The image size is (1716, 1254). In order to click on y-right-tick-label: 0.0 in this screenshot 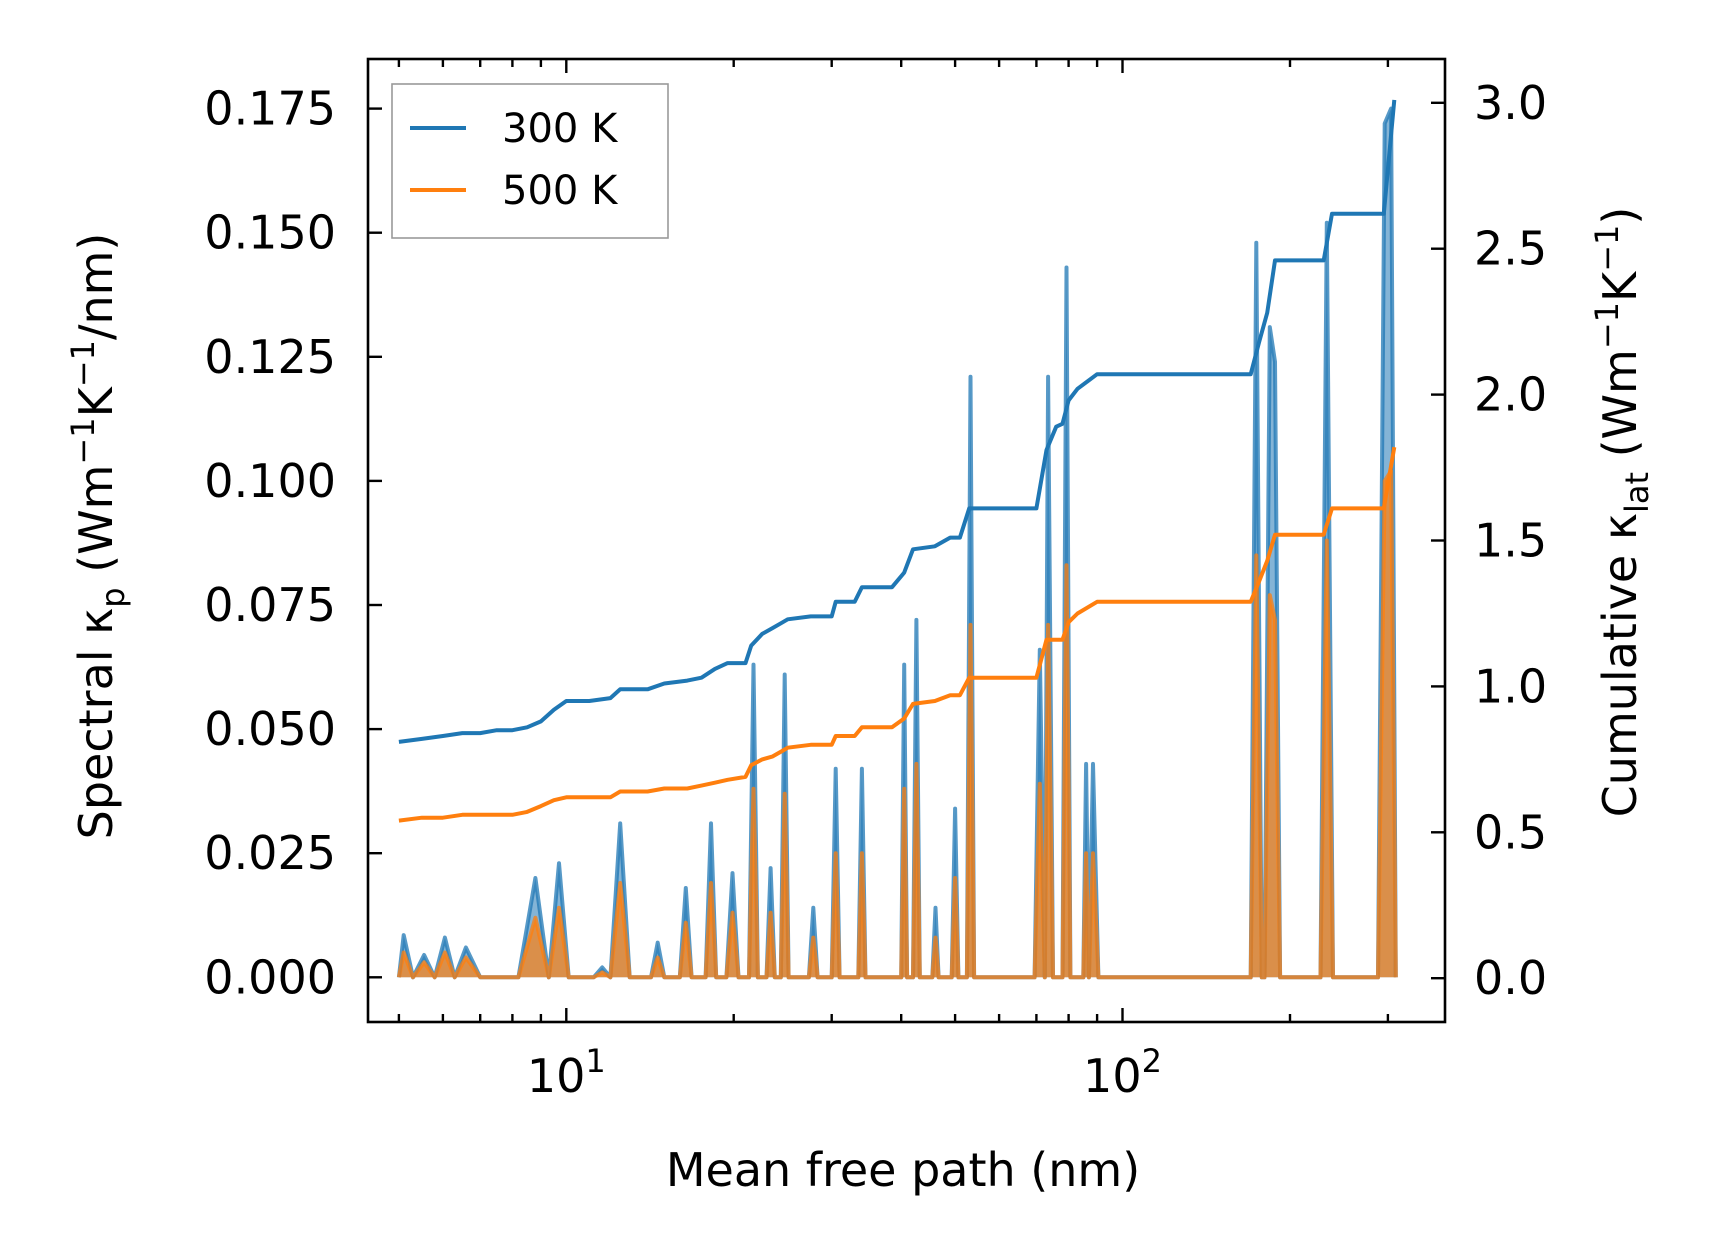, I will do `click(1510, 978)`.